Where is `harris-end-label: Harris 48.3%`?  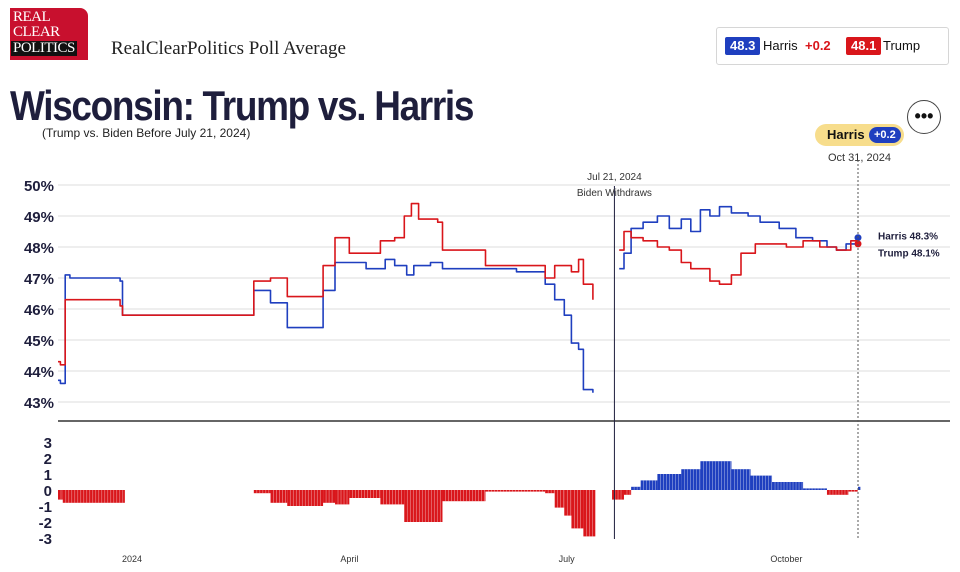
harris-end-label: Harris 48.3% is located at coordinates (908, 237).